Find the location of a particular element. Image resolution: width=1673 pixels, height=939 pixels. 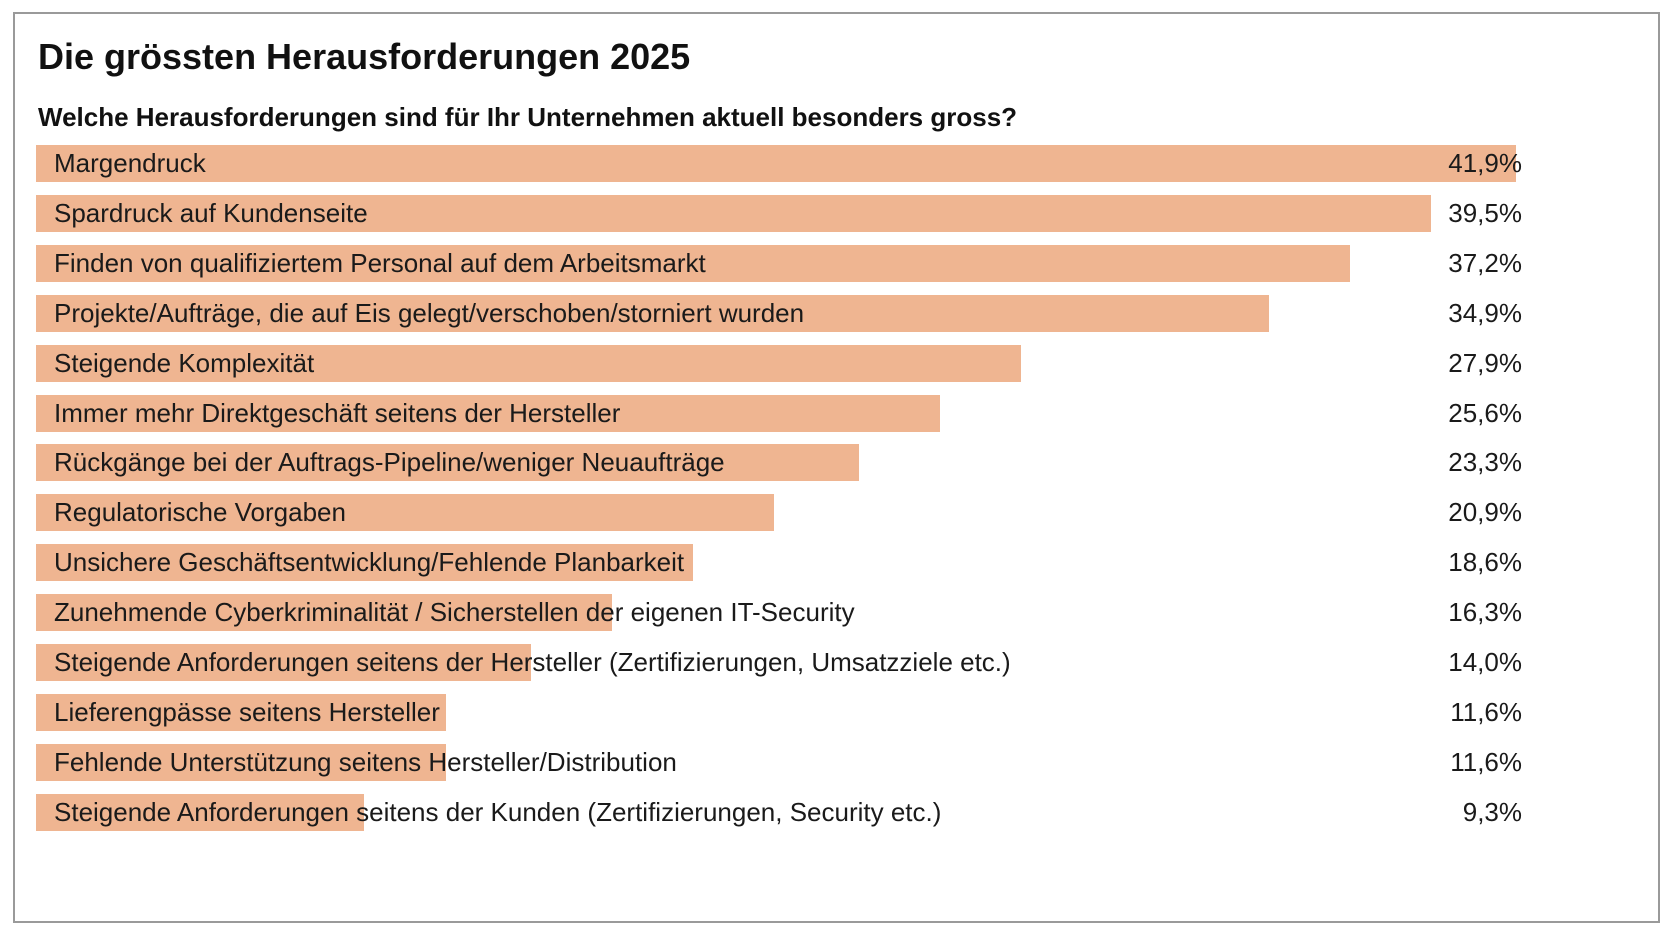

value-label: 18,6% is located at coordinates (1485, 562).